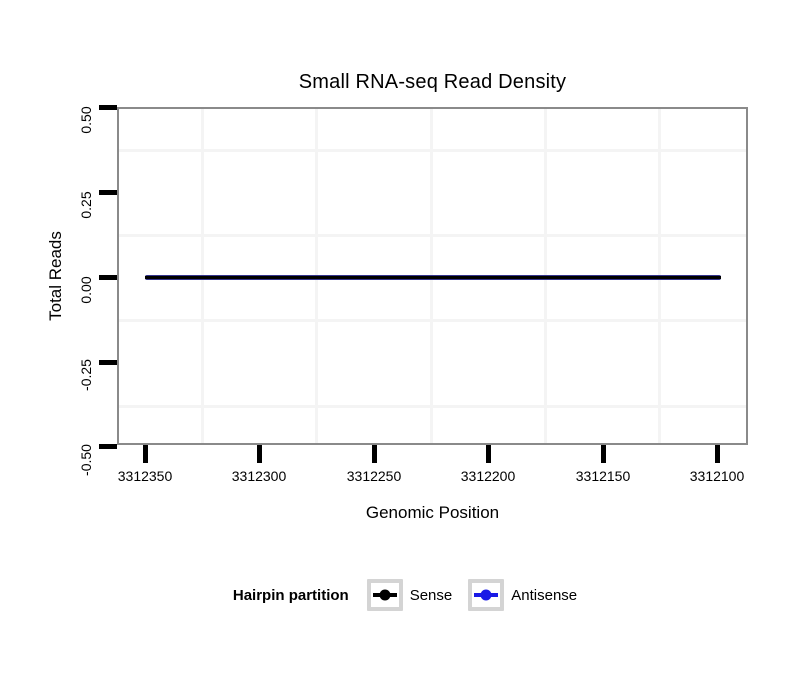 This screenshot has width=810, height=690. What do you see at coordinates (544, 595) in the screenshot?
I see `legend-label-antisense: Antisense` at bounding box center [544, 595].